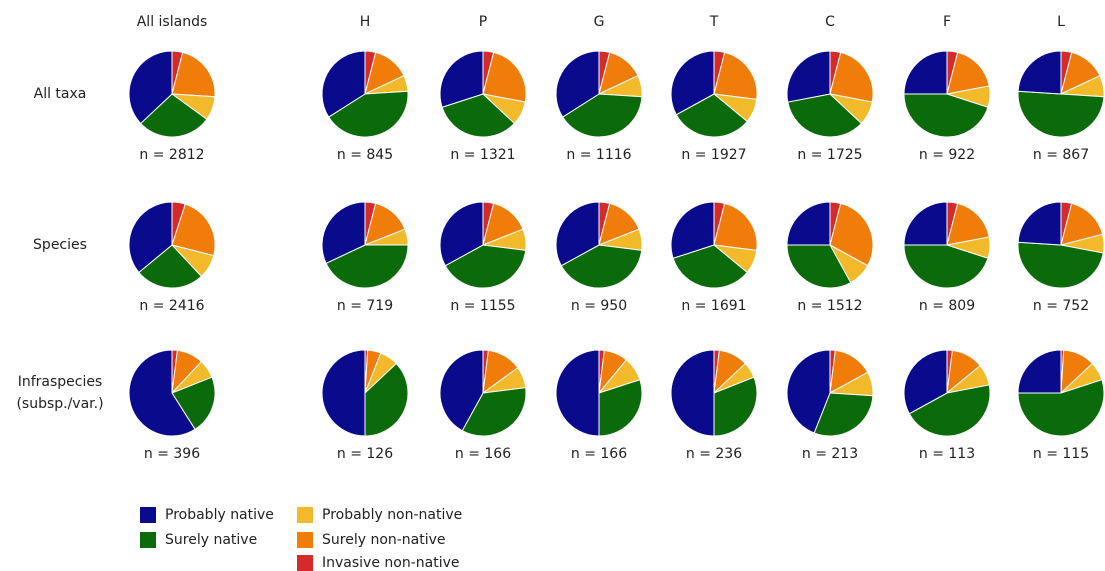 The width and height of the screenshot is (1105, 571). I want to click on row-label: (subsp./var.), so click(59, 404).